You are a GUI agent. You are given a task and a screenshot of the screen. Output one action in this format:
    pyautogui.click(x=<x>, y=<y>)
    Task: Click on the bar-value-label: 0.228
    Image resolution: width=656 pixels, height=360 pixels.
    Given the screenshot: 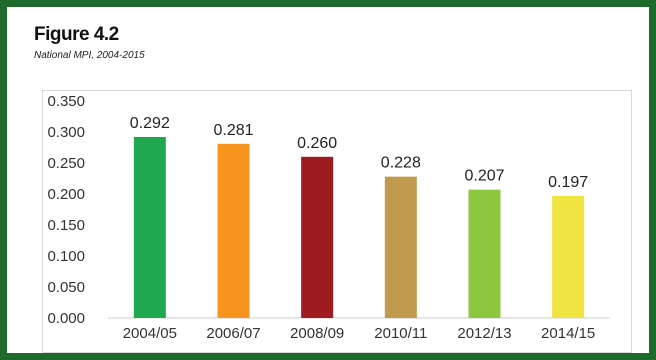 What is the action you would take?
    pyautogui.click(x=401, y=163)
    